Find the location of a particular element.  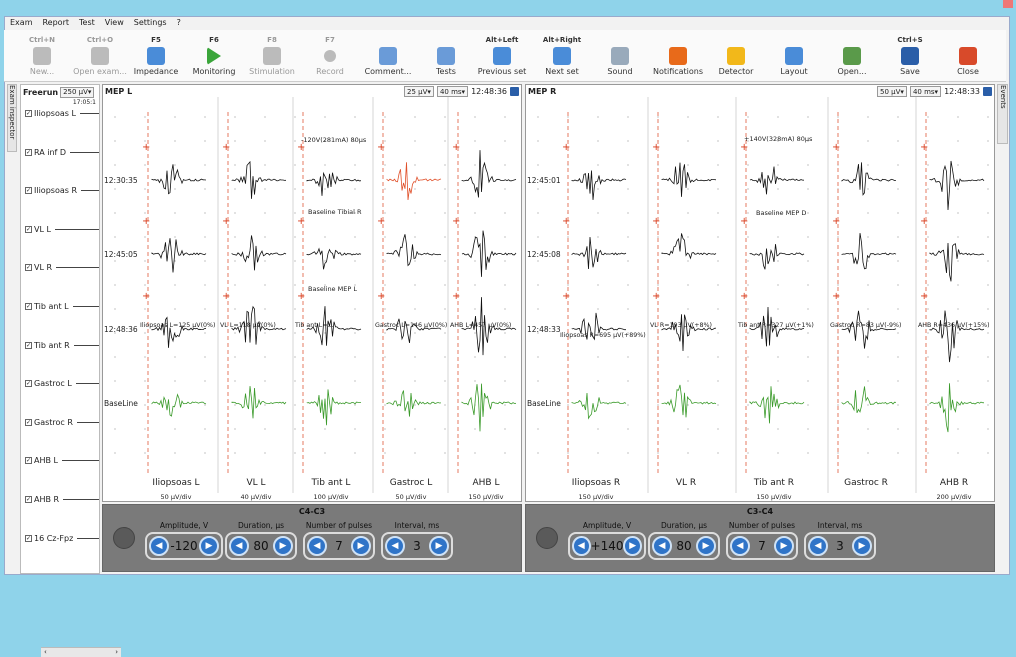

toolbar-next-set-button: Alt+Right Next set is located at coordinates (562, 56).